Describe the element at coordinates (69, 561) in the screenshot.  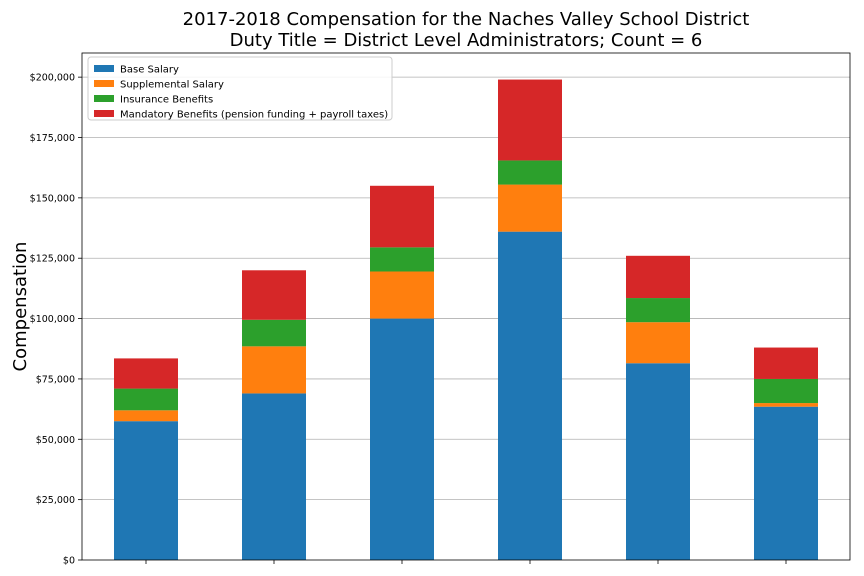
I see `y-tick-label: $0` at that location.